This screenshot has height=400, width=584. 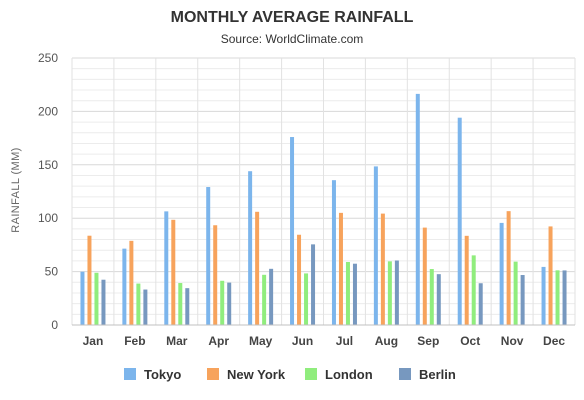 What do you see at coordinates (89, 280) in the screenshot?
I see `bar-new-york-jan` at bounding box center [89, 280].